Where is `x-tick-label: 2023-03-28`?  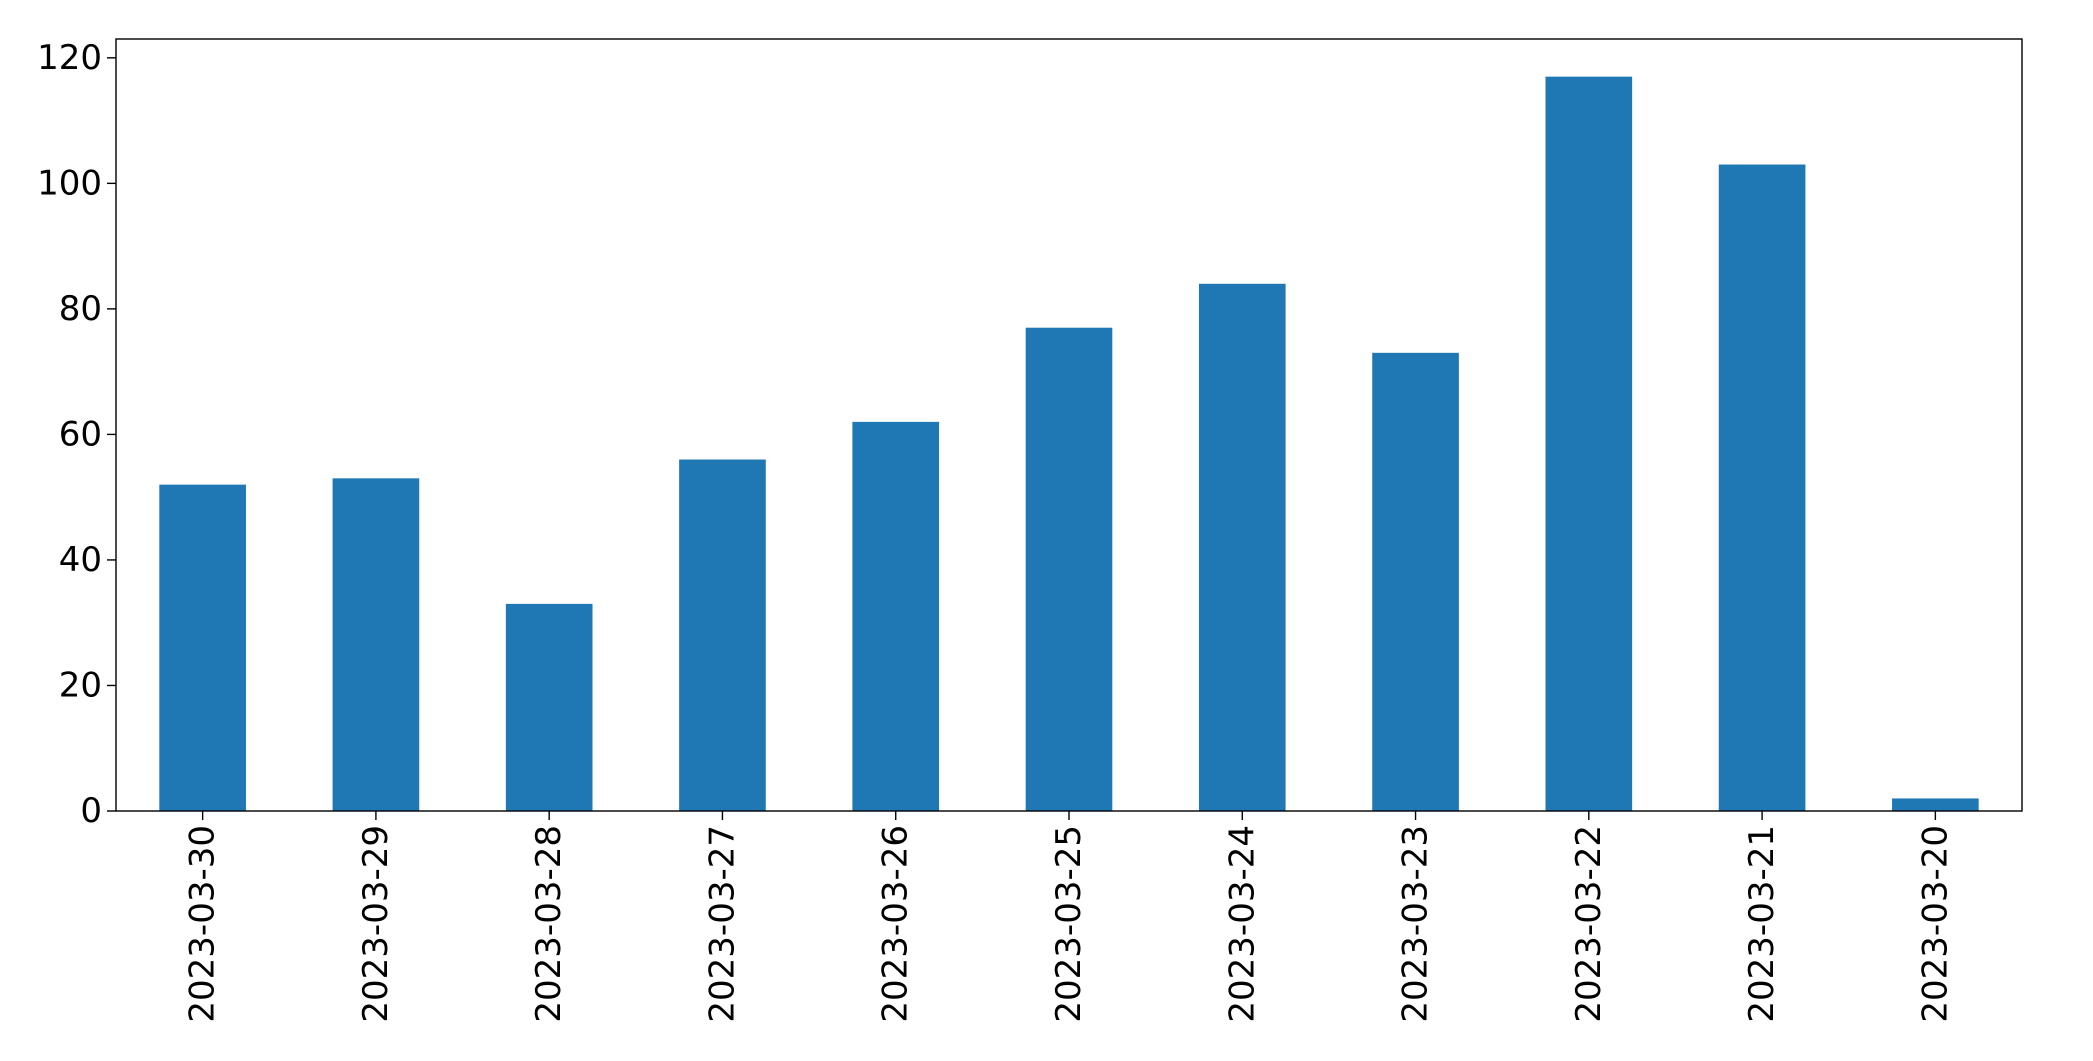
x-tick-label: 2023-03-28 is located at coordinates (549, 924).